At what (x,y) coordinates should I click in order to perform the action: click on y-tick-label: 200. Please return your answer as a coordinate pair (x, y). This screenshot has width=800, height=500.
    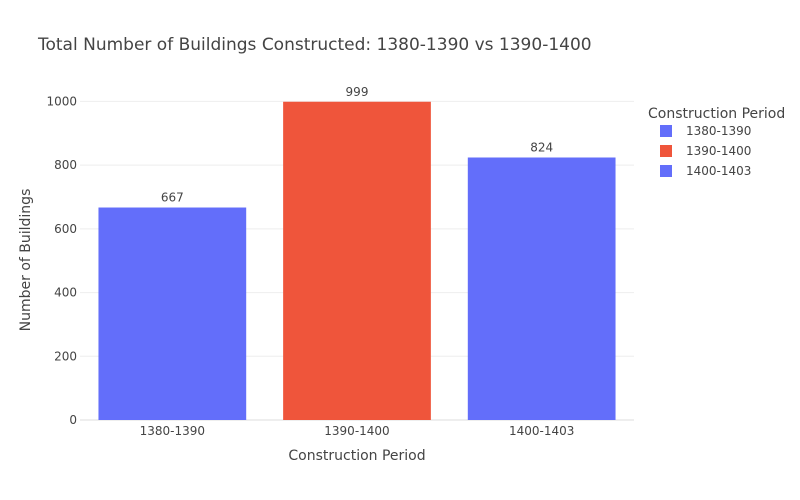
    Looking at the image, I should click on (65, 356).